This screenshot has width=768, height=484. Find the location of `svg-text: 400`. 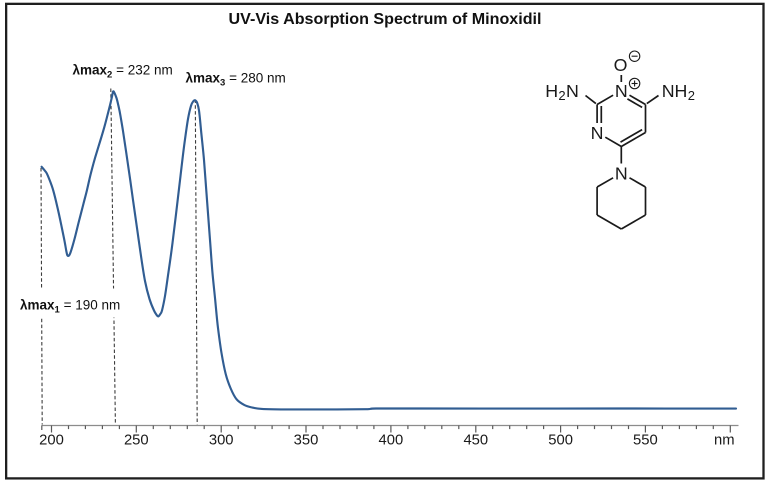

svg-text: 400 is located at coordinates (391, 441).